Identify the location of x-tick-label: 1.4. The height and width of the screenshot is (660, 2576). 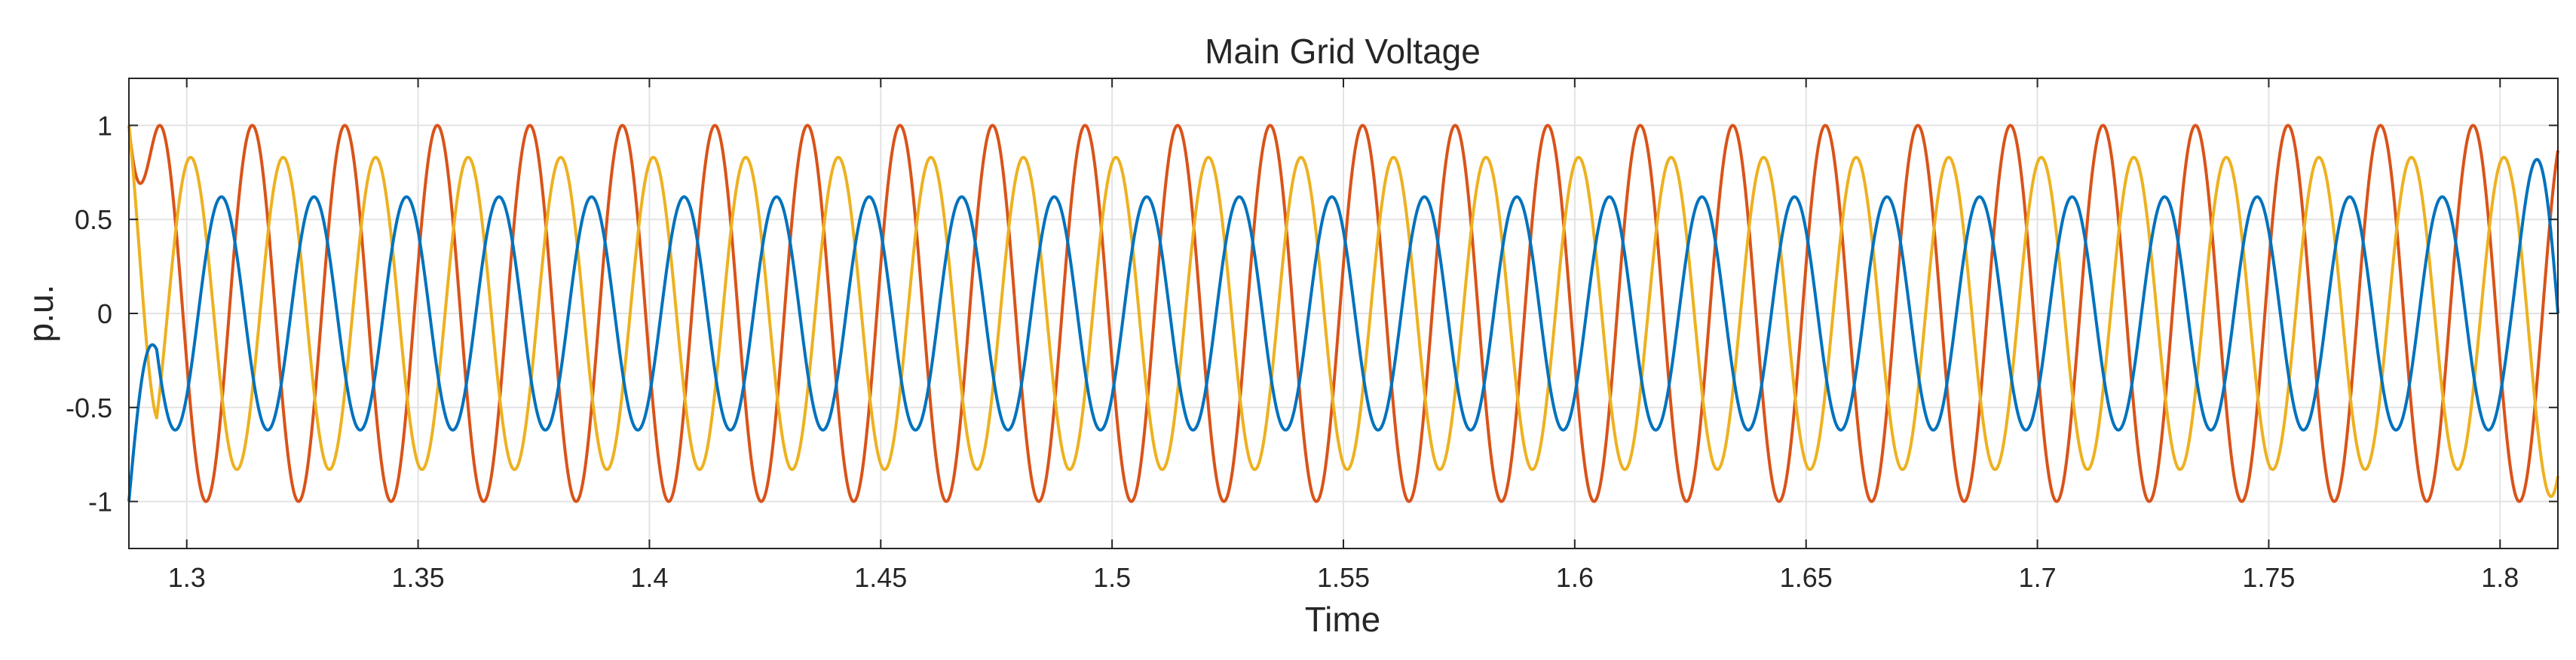
(649, 578).